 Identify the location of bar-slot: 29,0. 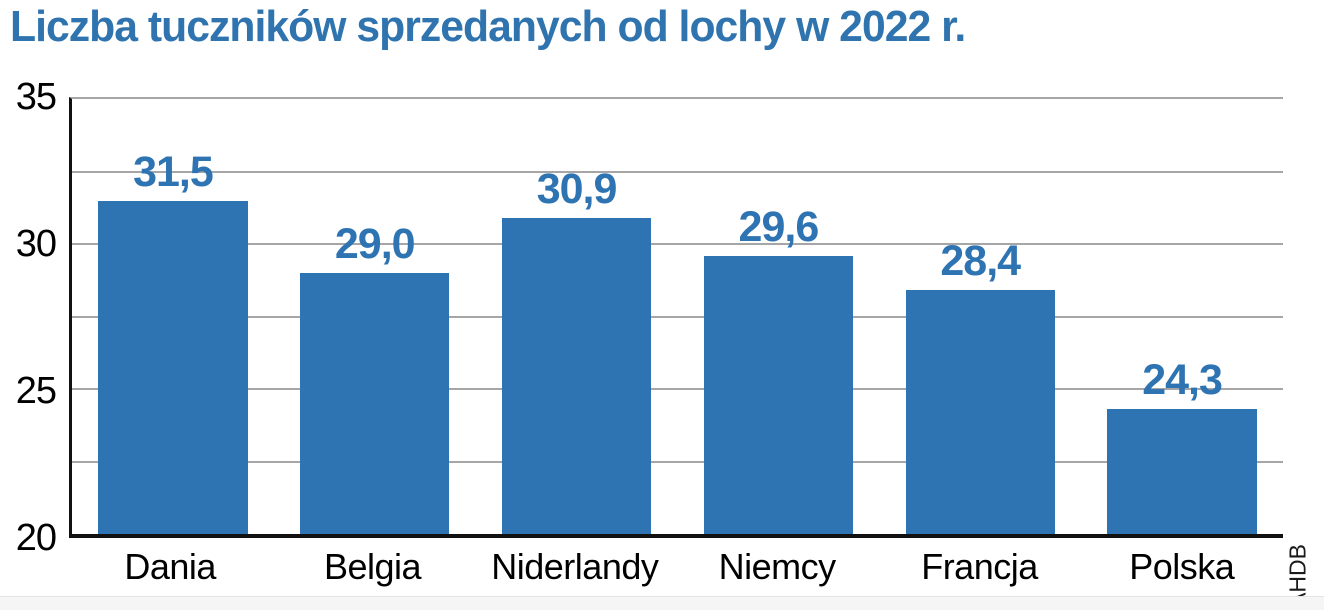
(375, 316).